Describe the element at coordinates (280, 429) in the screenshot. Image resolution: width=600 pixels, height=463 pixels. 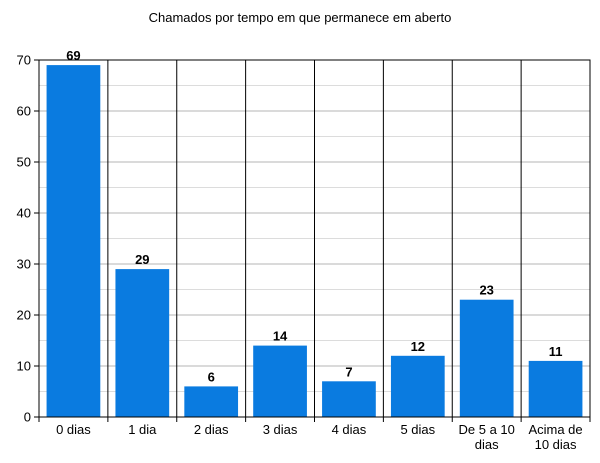
I see `x-tick-label: 3 dias` at that location.